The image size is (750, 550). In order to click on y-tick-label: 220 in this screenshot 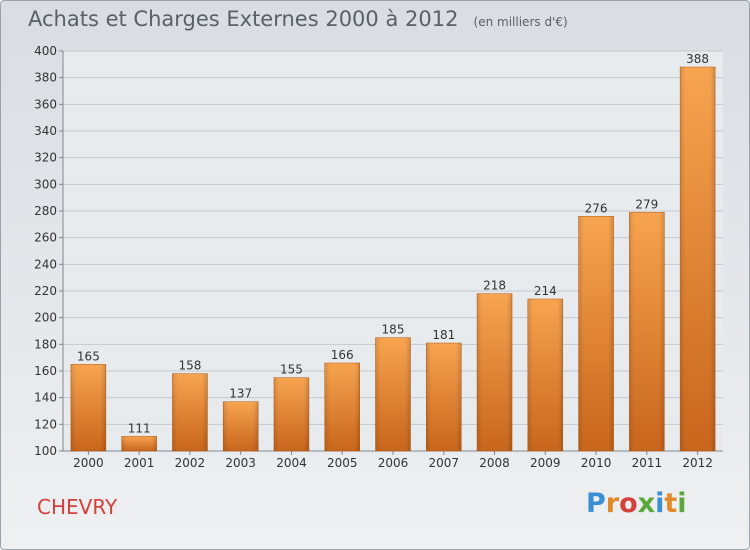, I will do `click(45, 291)`.